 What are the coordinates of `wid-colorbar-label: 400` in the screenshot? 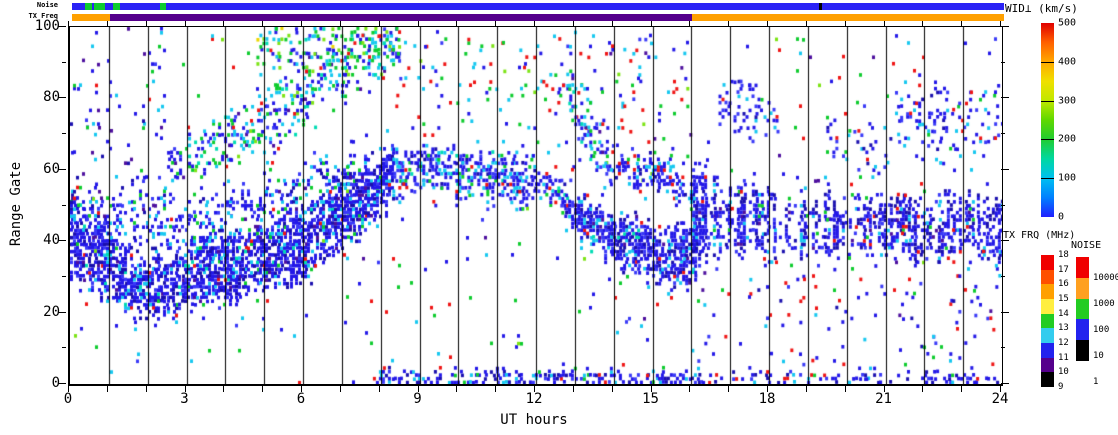 It's located at (1067, 62).